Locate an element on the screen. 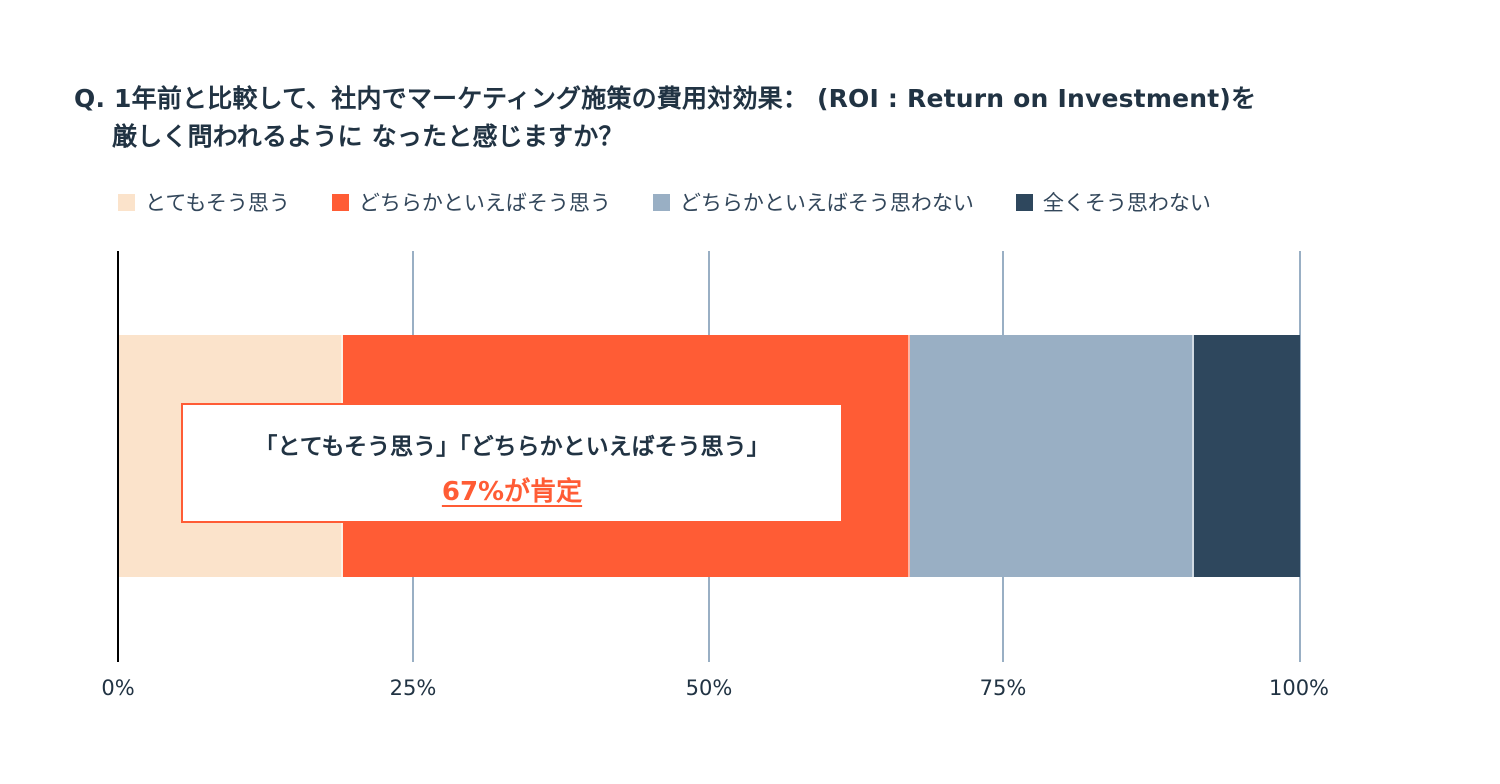  legend-item-somewhat-agree: どちらかといえばそう思う is located at coordinates (471, 202).